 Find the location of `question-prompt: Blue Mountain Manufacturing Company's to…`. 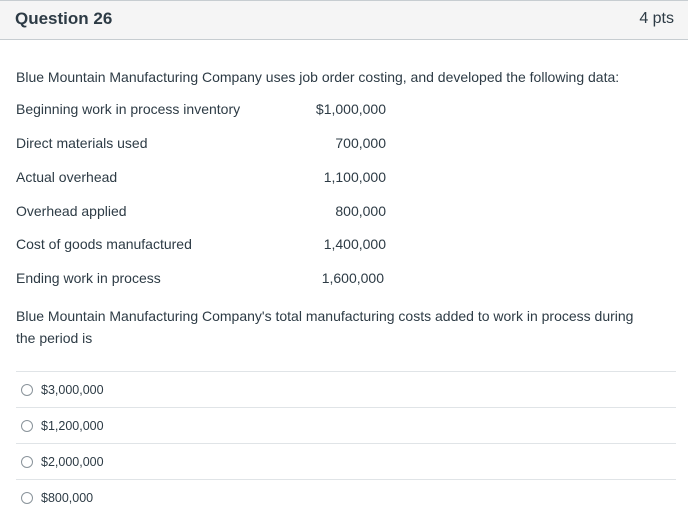

question-prompt: Blue Mountain Manufacturing Company's to… is located at coordinates (325, 327).